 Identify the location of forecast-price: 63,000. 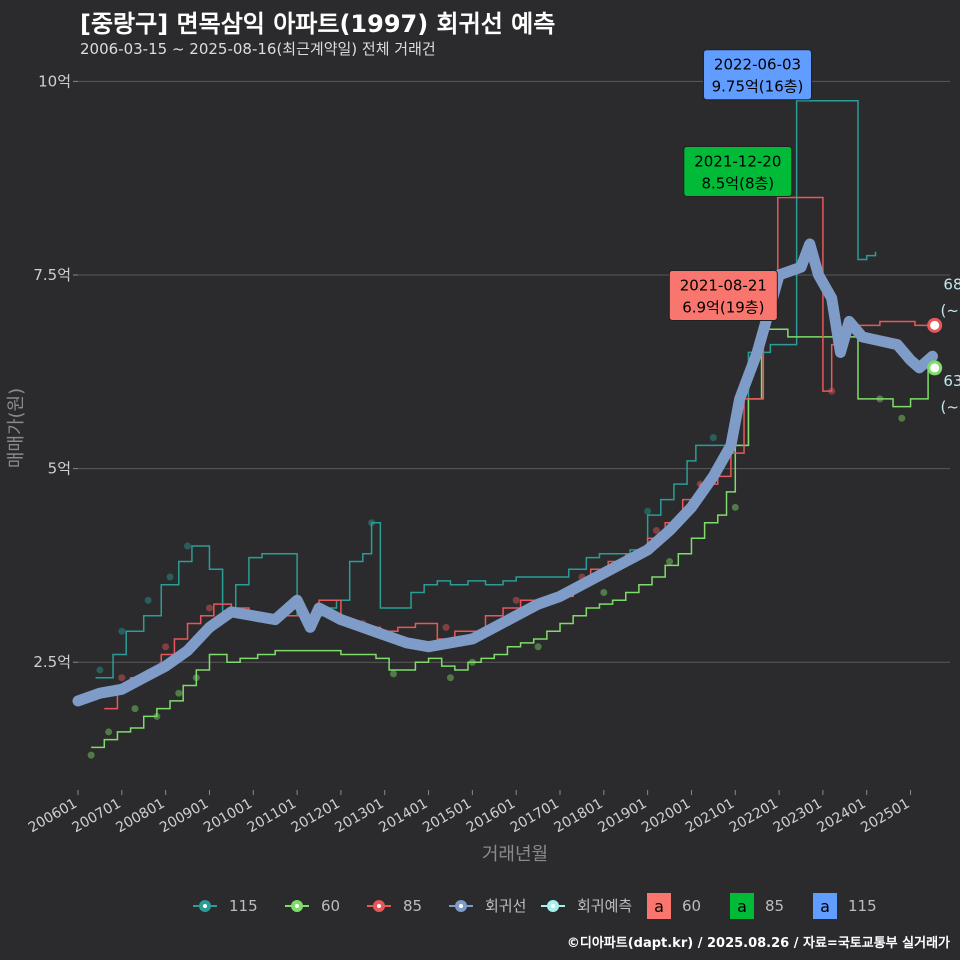
(951, 381).